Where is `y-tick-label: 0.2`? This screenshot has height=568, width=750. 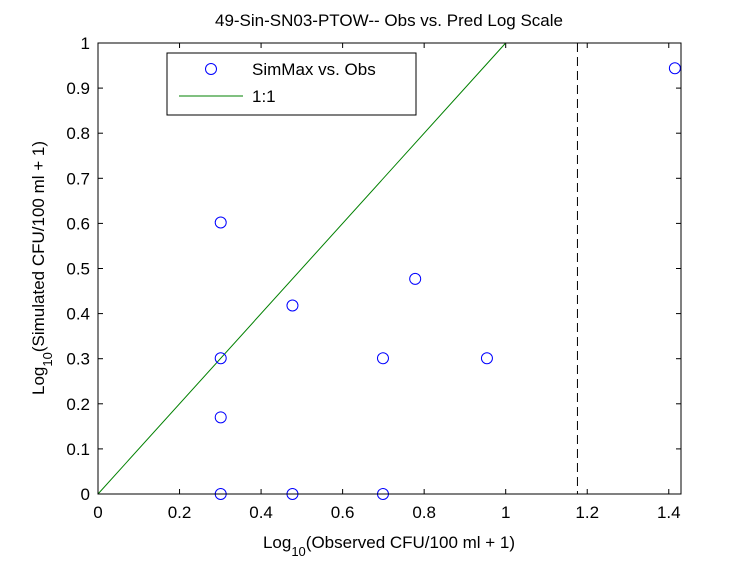
y-tick-label: 0.2 is located at coordinates (78, 404).